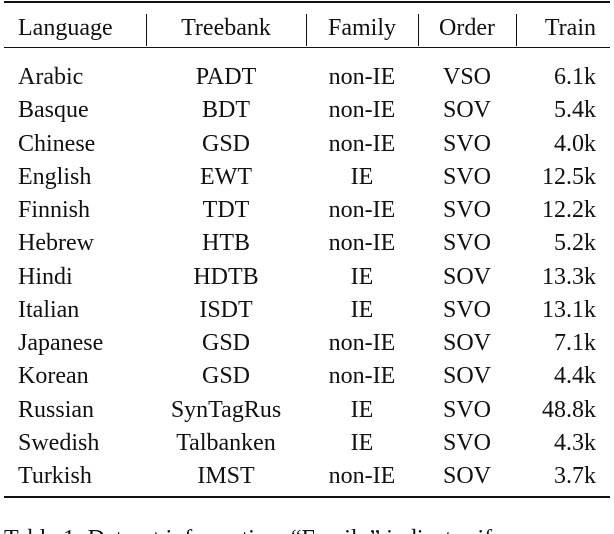  What do you see at coordinates (61, 343) in the screenshot?
I see `table-cell: Japanese` at bounding box center [61, 343].